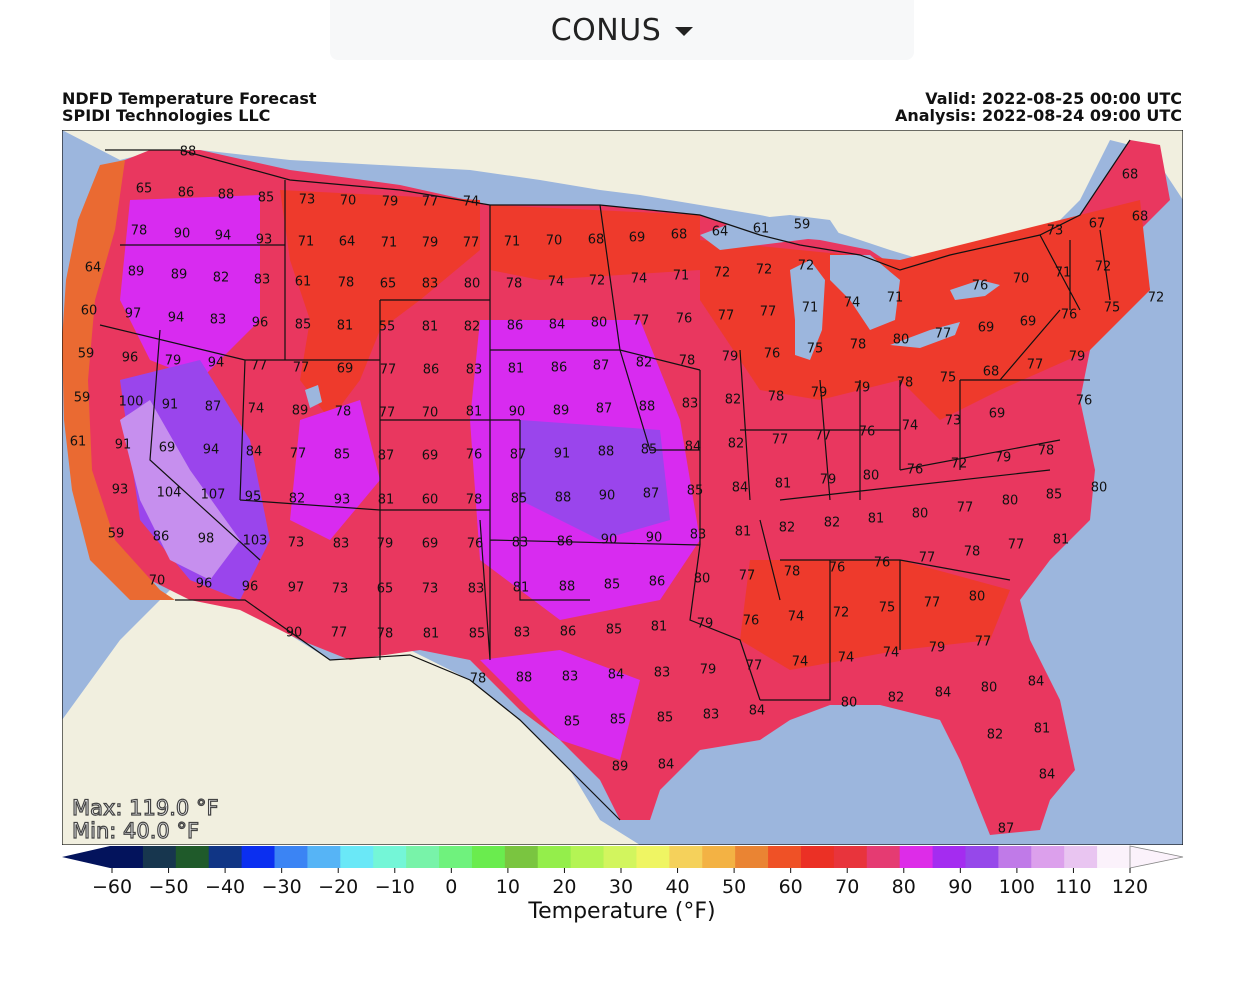 The height and width of the screenshot is (987, 1236). Describe the element at coordinates (1073, 887) in the screenshot. I see `colorbar-tick-label: 110` at that location.